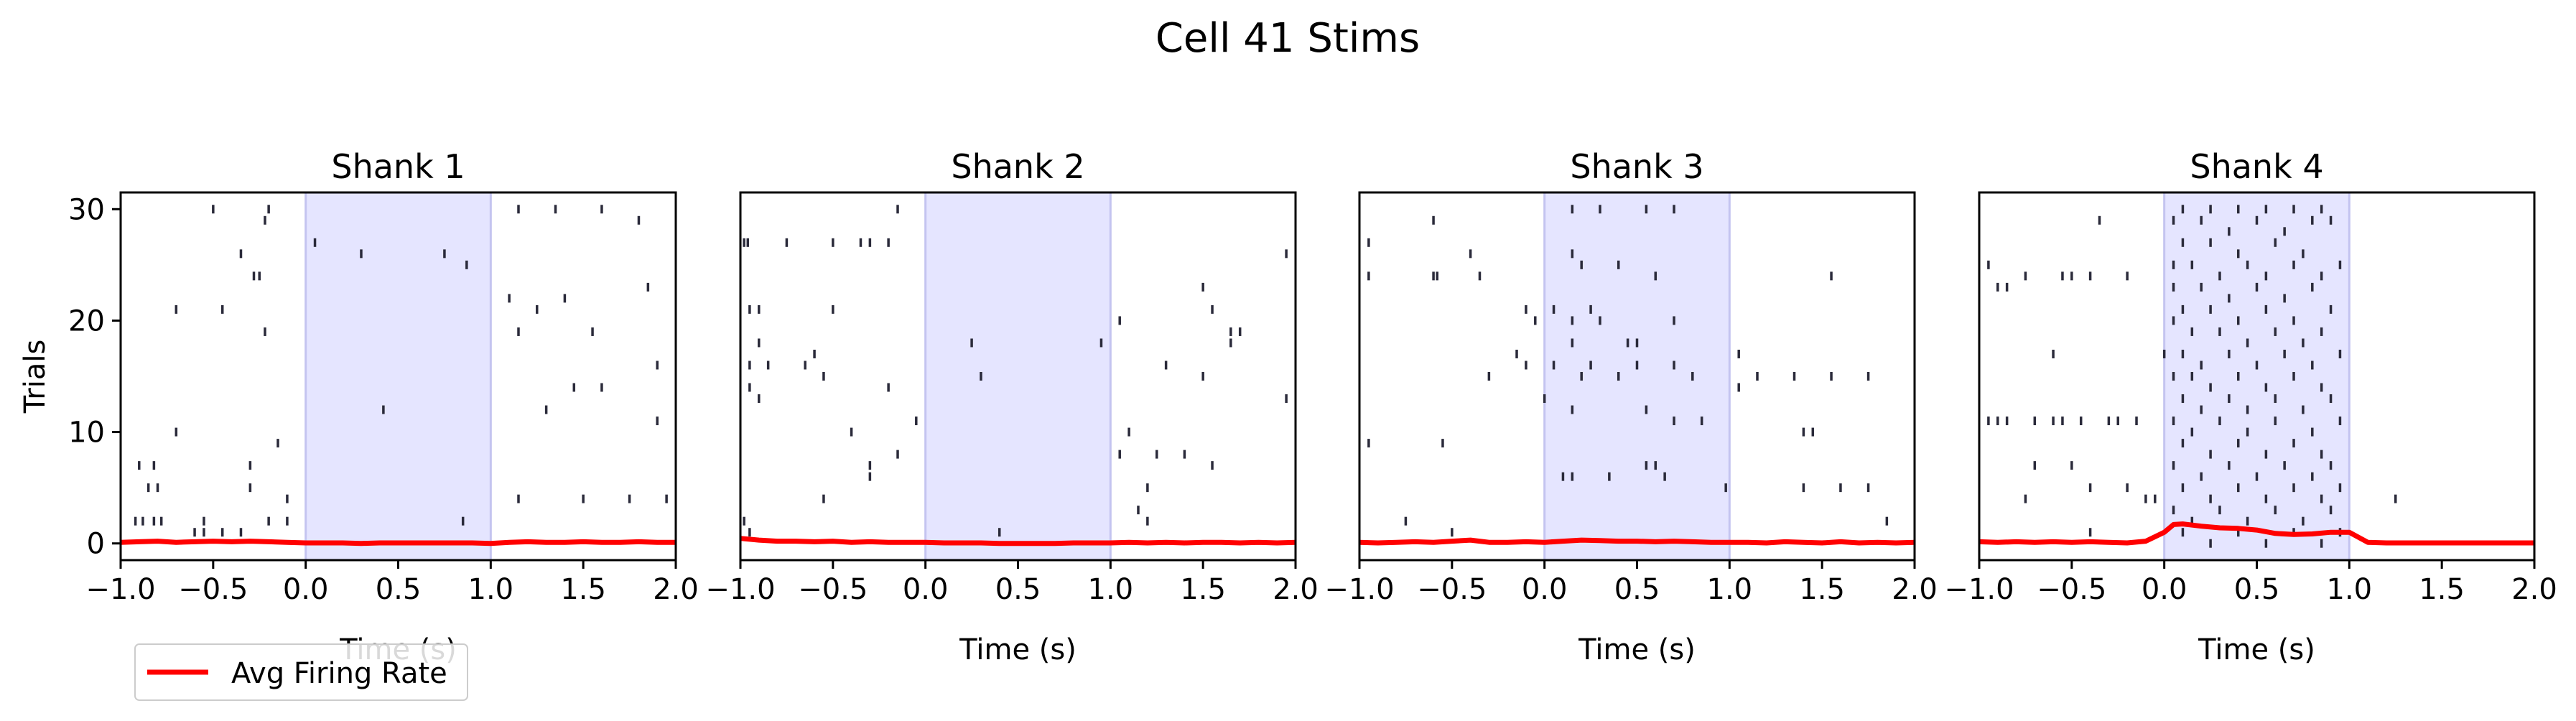  Describe the element at coordinates (2256, 166) in the screenshot. I see `panel-title: Shank 4` at that location.